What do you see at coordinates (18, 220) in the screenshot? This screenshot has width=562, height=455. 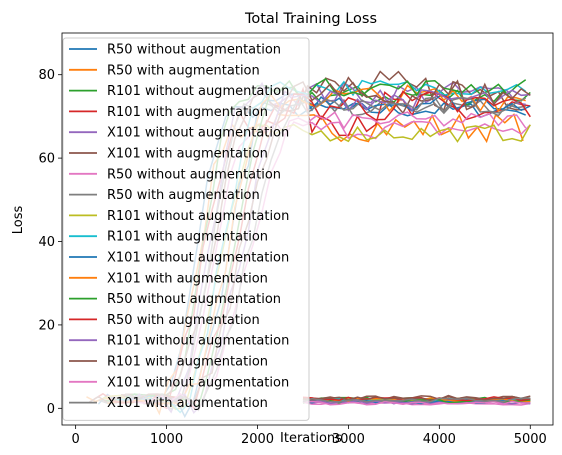 I see `y-axis-label: Loss` at bounding box center [18, 220].